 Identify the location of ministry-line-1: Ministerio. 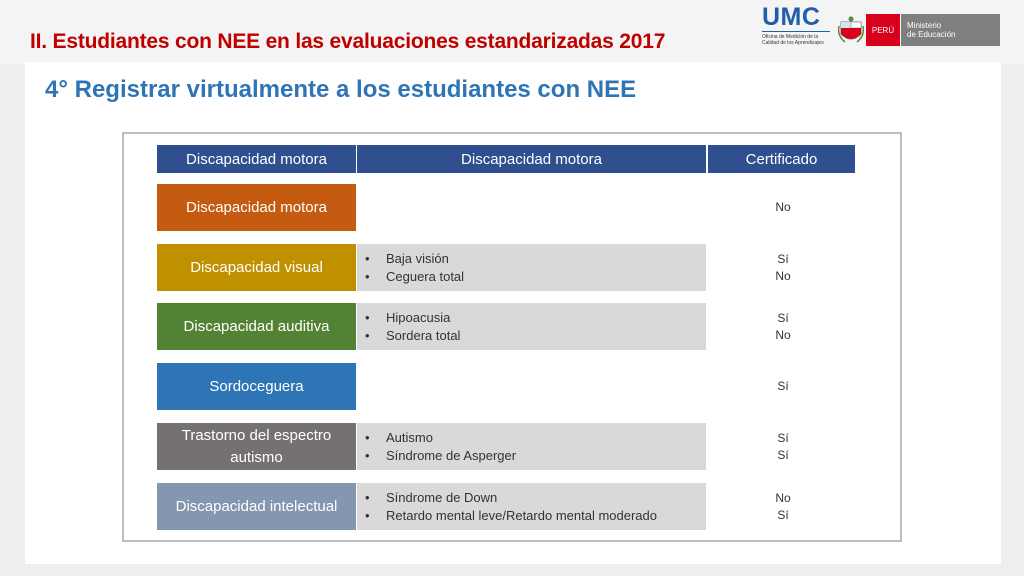
(924, 25).